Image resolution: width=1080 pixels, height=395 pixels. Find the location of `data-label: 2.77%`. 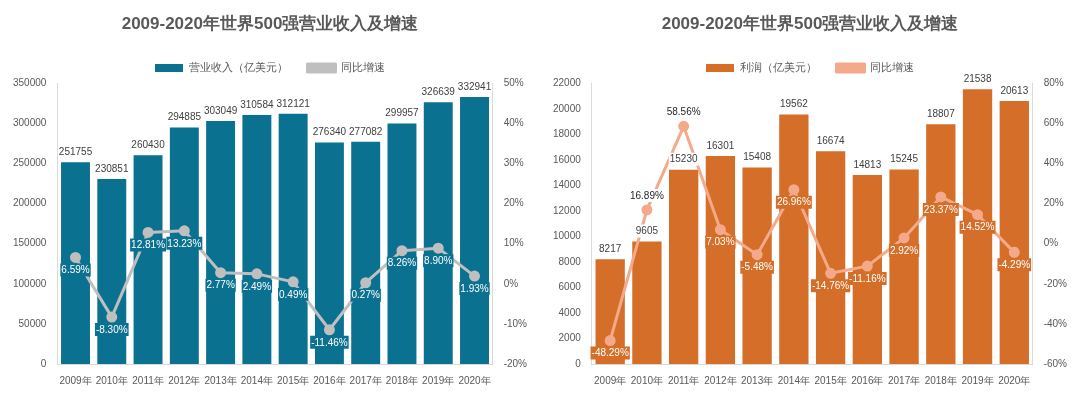

data-label: 2.77% is located at coordinates (220, 285).